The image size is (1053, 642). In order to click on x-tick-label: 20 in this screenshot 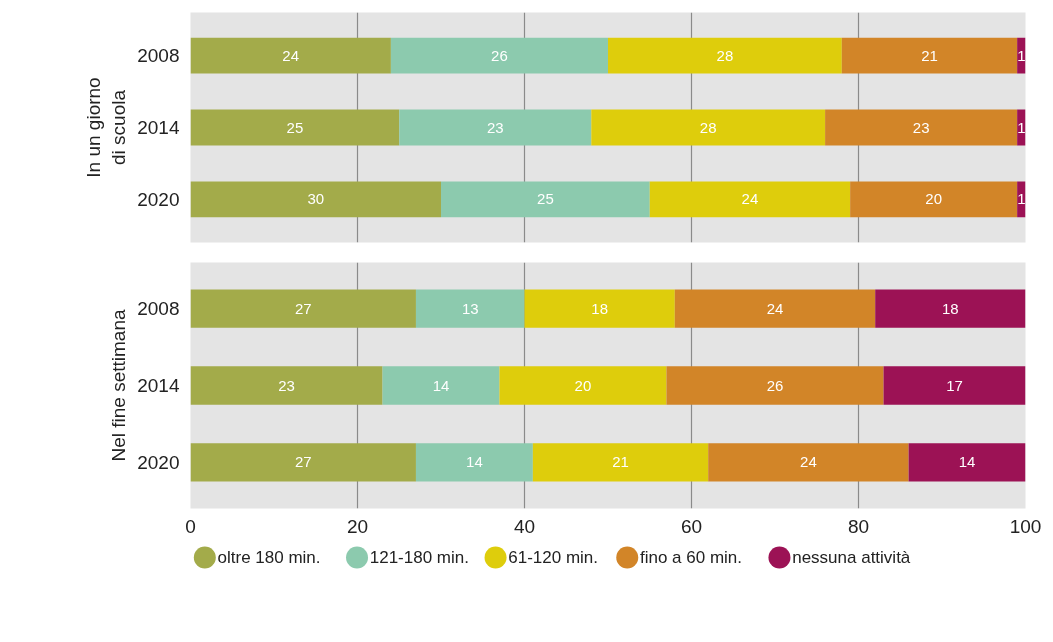, I will do `click(357, 526)`.